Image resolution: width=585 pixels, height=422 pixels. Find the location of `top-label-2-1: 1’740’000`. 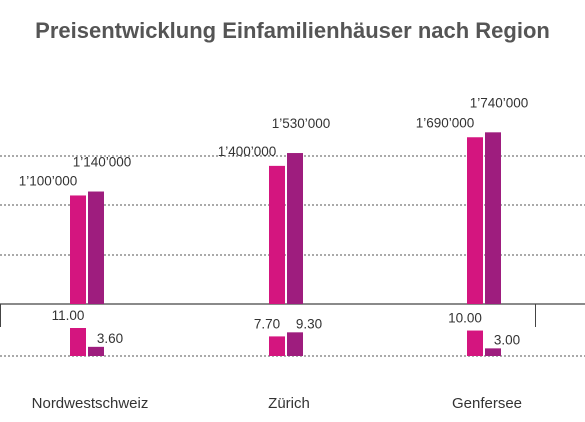

top-label-2-1: 1’740’000 is located at coordinates (499, 102).